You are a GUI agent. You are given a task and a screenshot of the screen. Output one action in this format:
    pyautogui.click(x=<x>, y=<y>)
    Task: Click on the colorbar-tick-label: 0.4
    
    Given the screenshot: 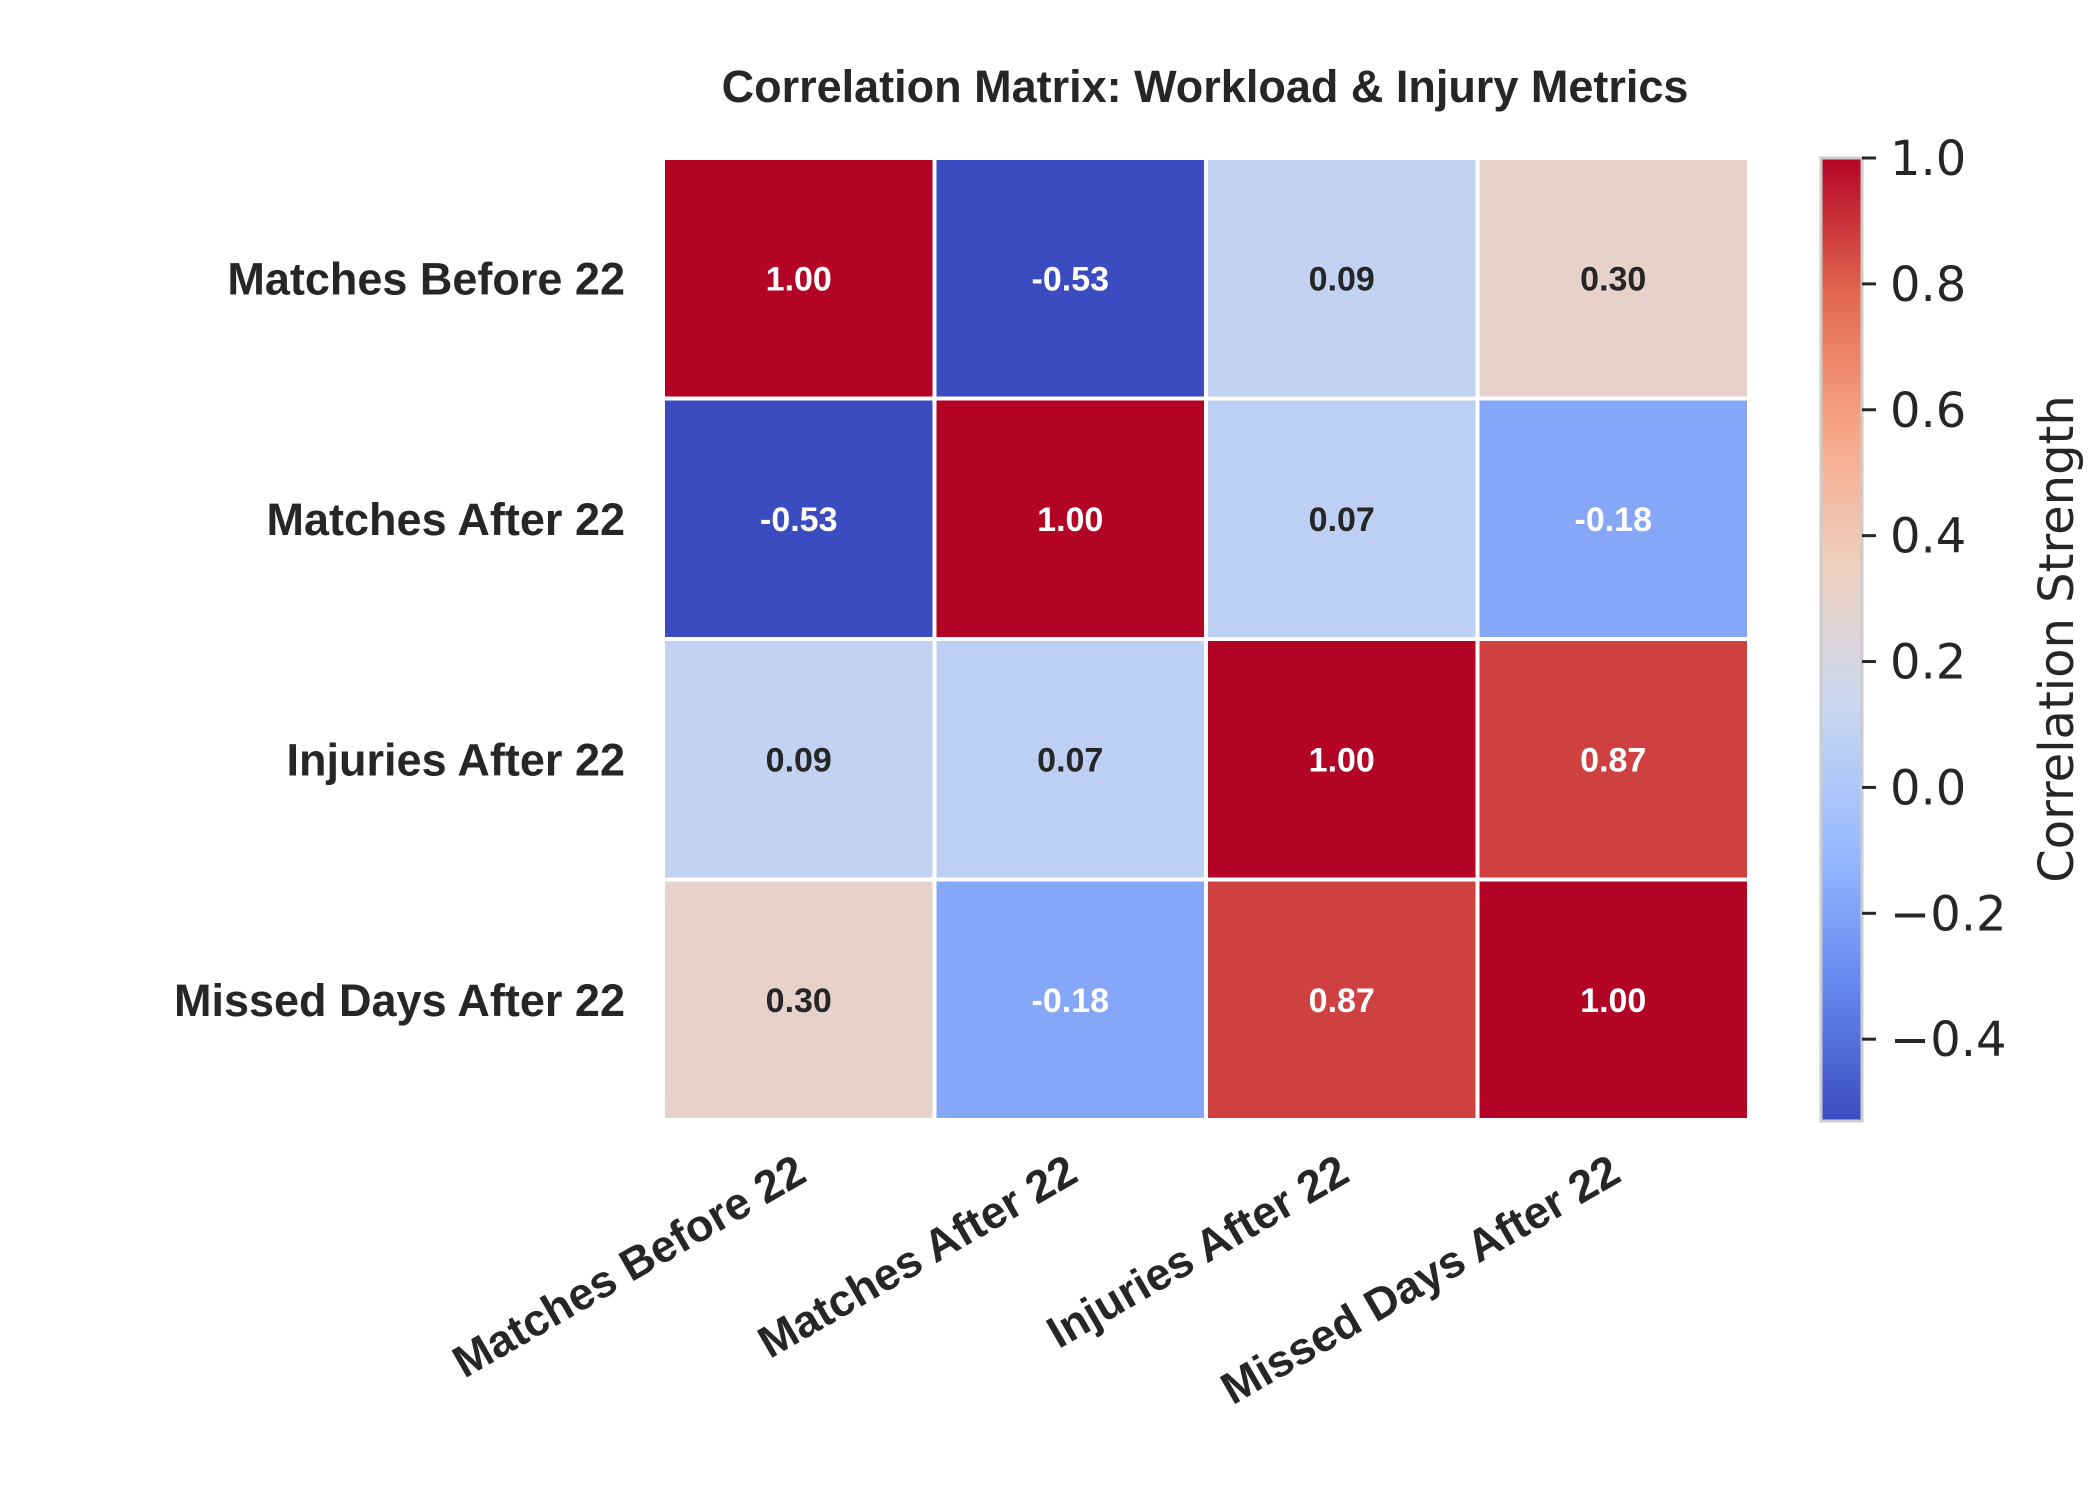 What is the action you would take?
    pyautogui.click(x=1928, y=537)
    